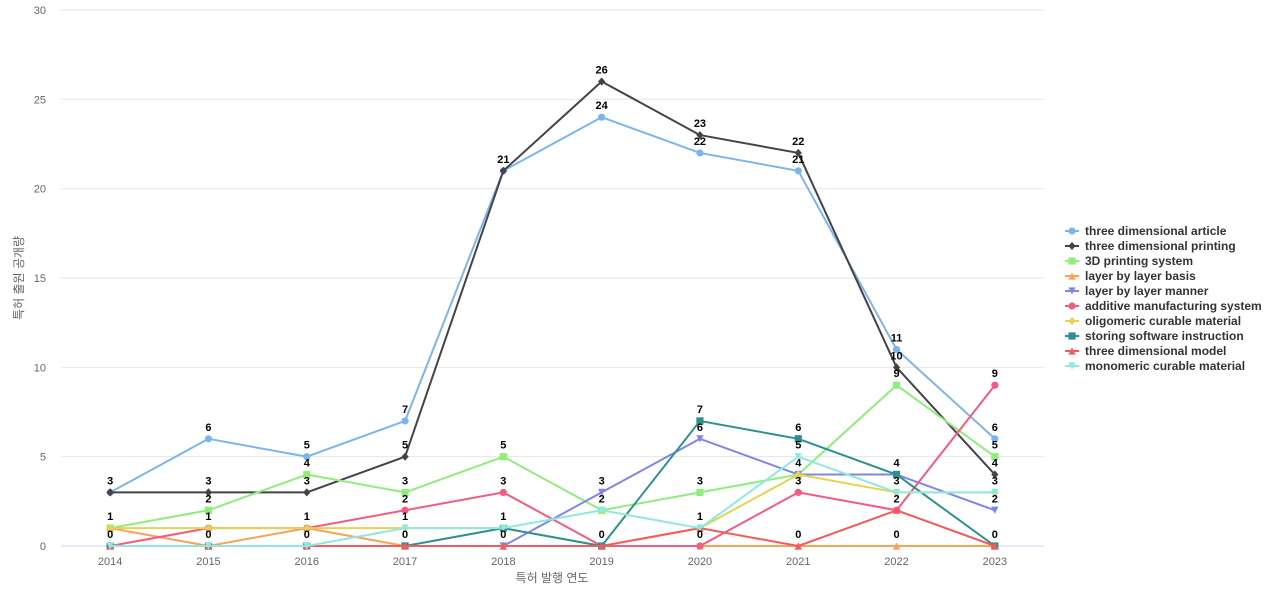 The width and height of the screenshot is (1280, 600). Describe the element at coordinates (602, 70) in the screenshot. I see `data-label: 26` at that location.